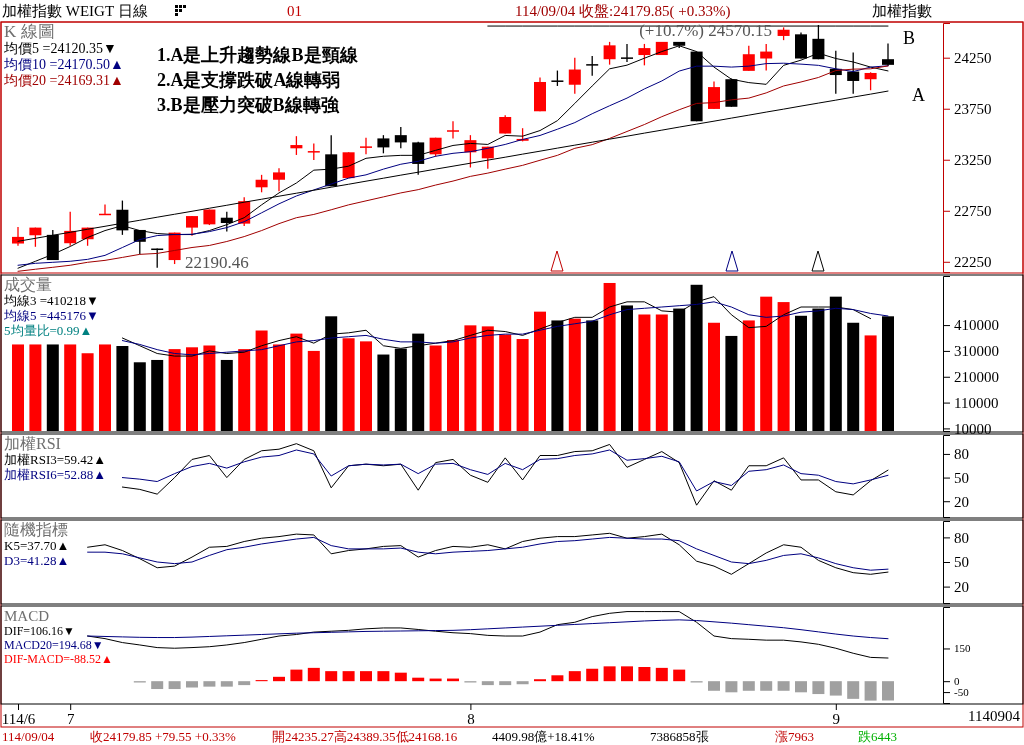 This screenshot has height=745, width=1024. Describe the element at coordinates (705, 31) in the screenshot. I see `annotation: (+10.7%) 24570.15` at that location.